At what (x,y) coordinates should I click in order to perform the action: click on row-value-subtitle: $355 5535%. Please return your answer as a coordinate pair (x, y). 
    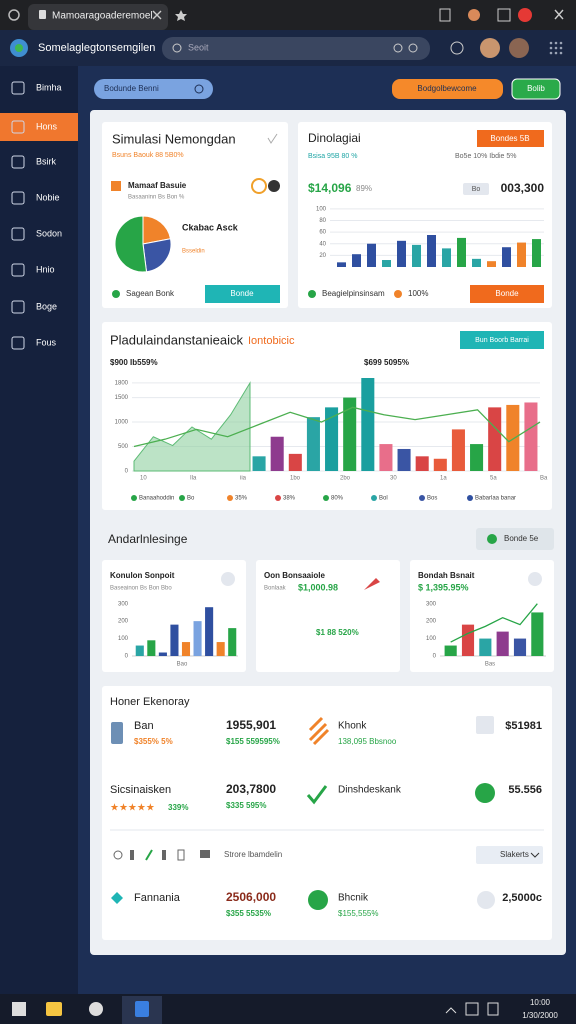
    Looking at the image, I should click on (248, 913).